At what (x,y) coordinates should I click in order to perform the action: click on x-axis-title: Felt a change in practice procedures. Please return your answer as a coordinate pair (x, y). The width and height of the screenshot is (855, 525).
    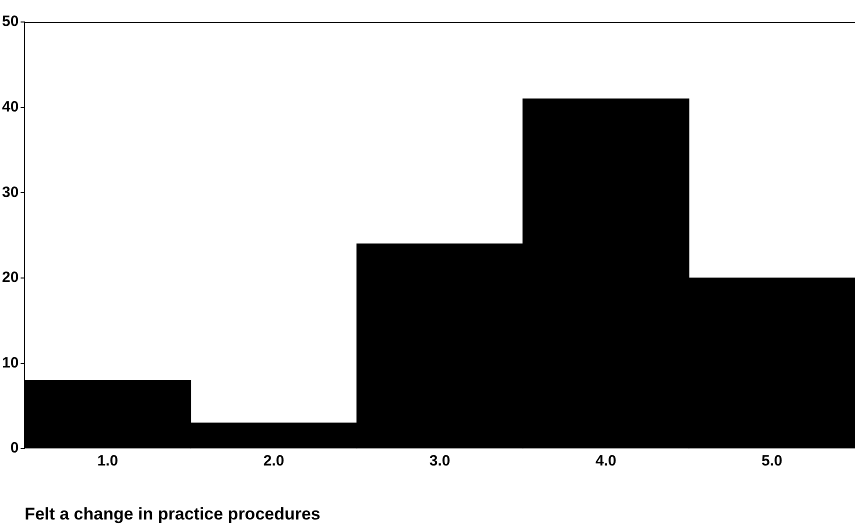
    Looking at the image, I should click on (172, 514).